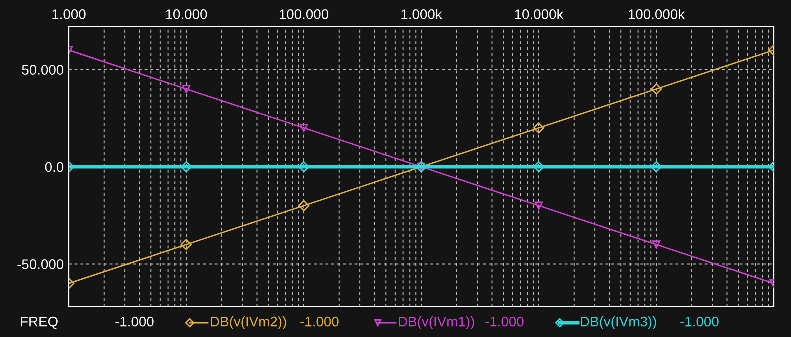 The width and height of the screenshot is (791, 337). What do you see at coordinates (539, 14) in the screenshot?
I see `x-tick-label: 10.000k` at bounding box center [539, 14].